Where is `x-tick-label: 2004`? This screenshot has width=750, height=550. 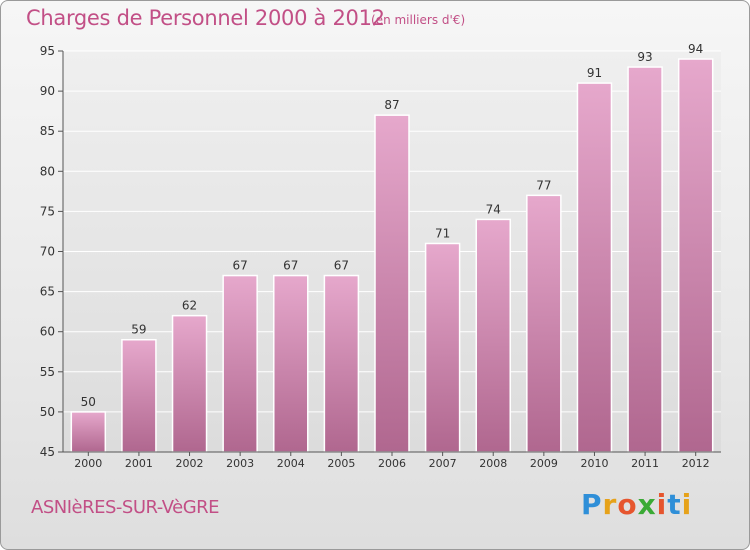 x-tick-label: 2004 is located at coordinates (291, 463).